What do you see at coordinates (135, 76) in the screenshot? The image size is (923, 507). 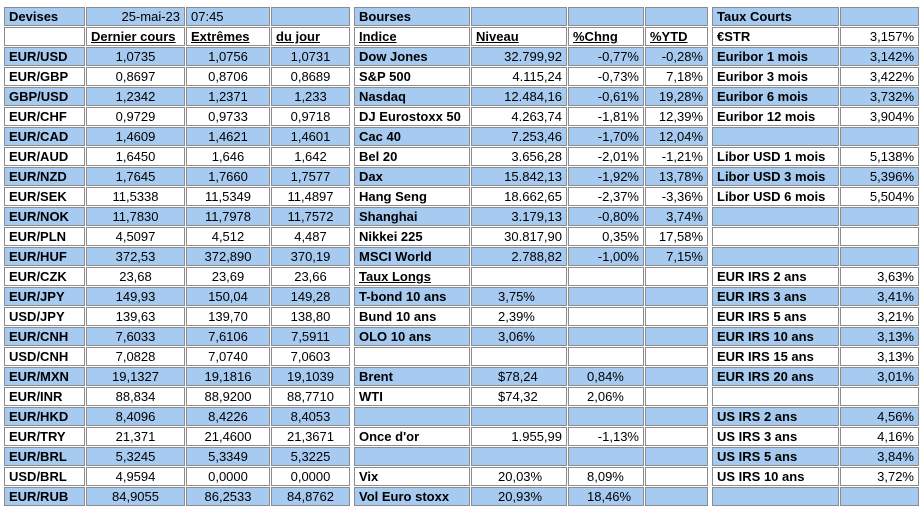 I see `cell: 0,8697` at bounding box center [135, 76].